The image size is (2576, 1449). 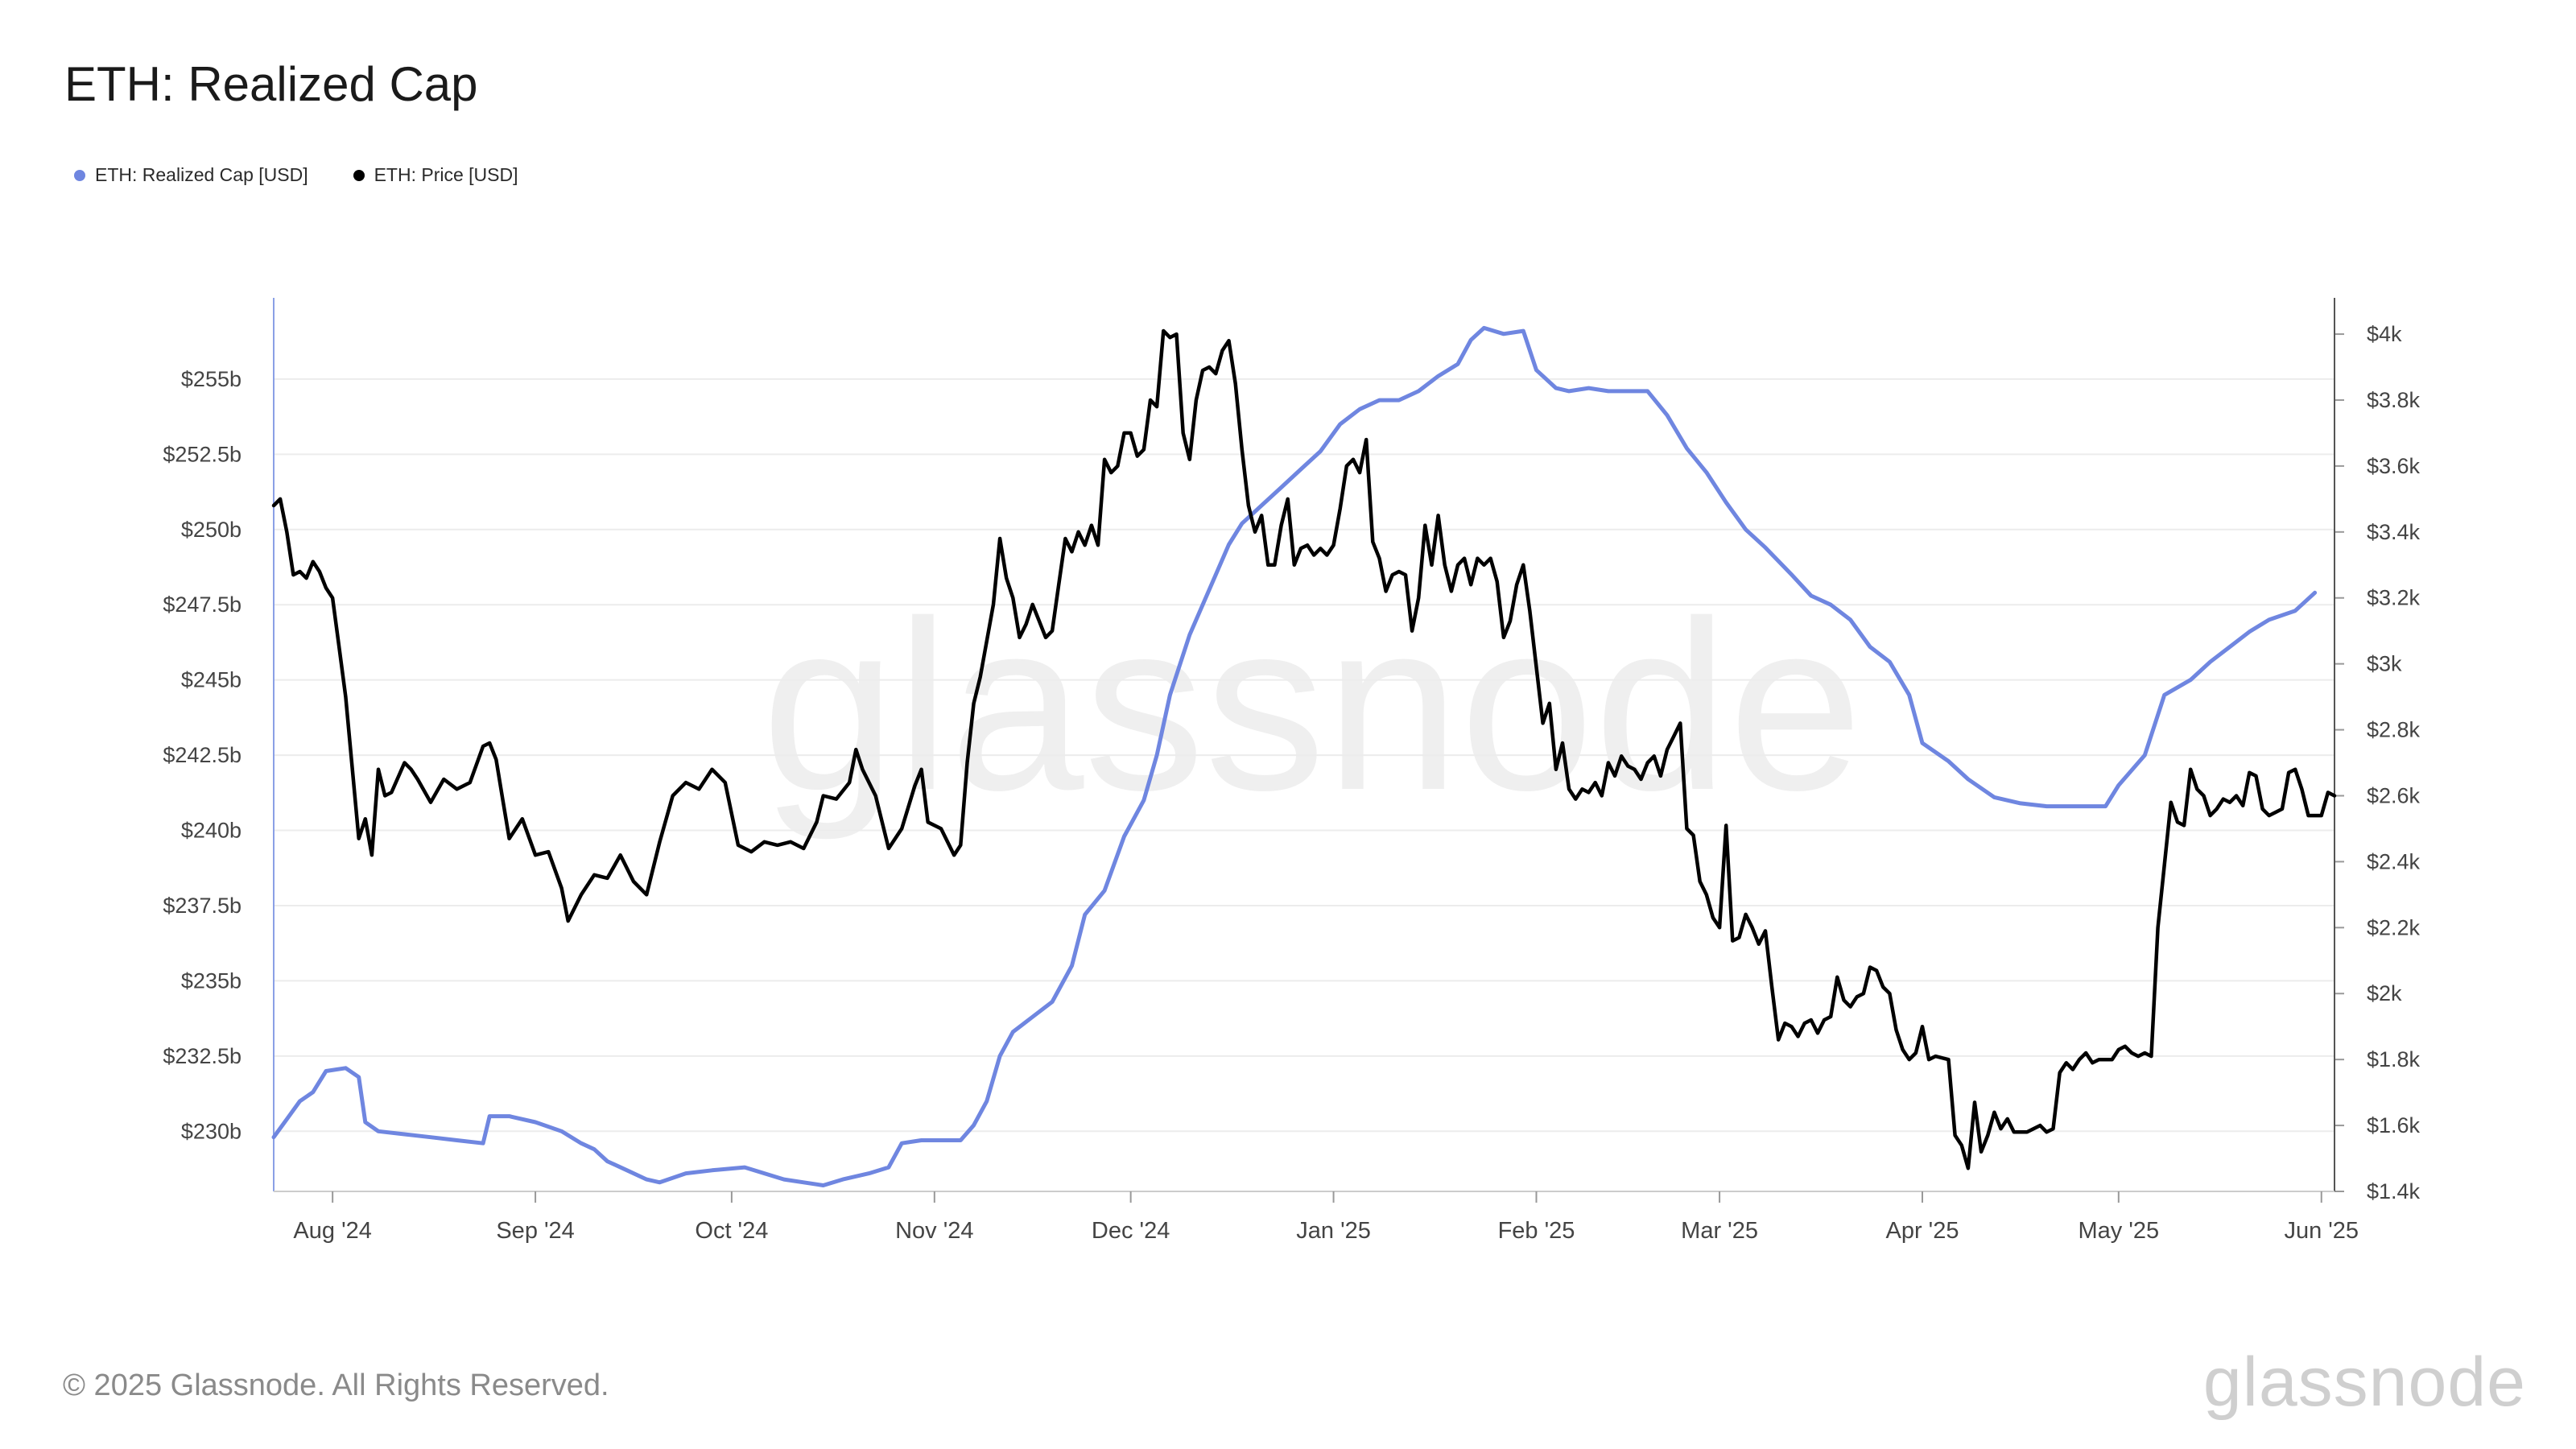 What do you see at coordinates (1922, 1231) in the screenshot?
I see `x-axis-tick-label: Apr '25` at bounding box center [1922, 1231].